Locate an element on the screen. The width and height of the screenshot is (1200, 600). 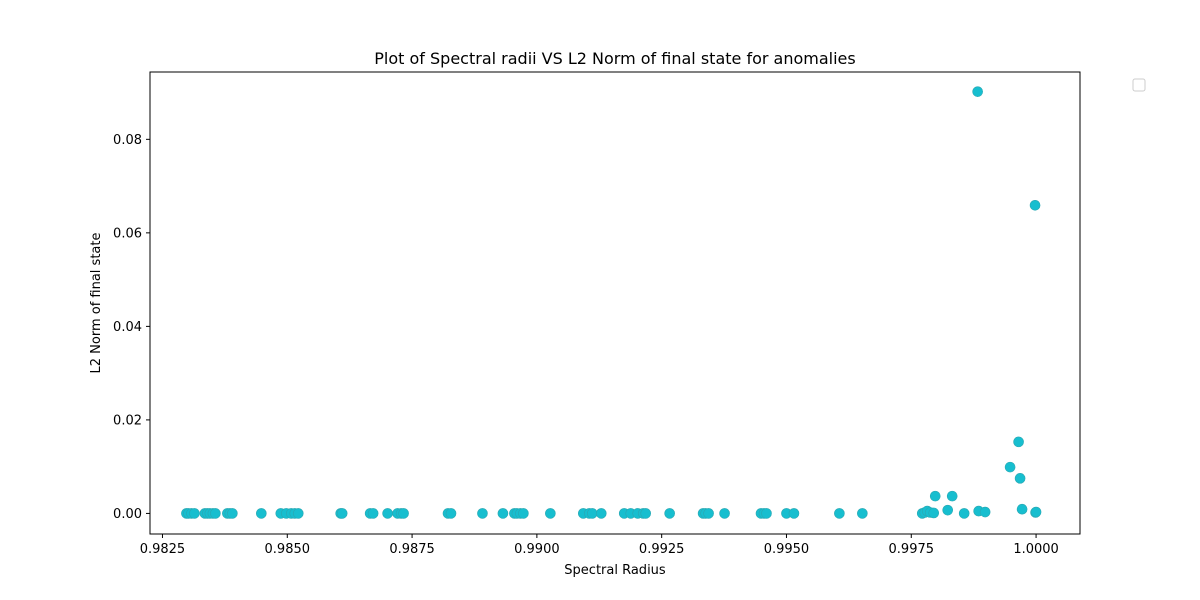
y-axis: 0.00 0.02 0.04 0.06 0.08 is located at coordinates (131, 327).